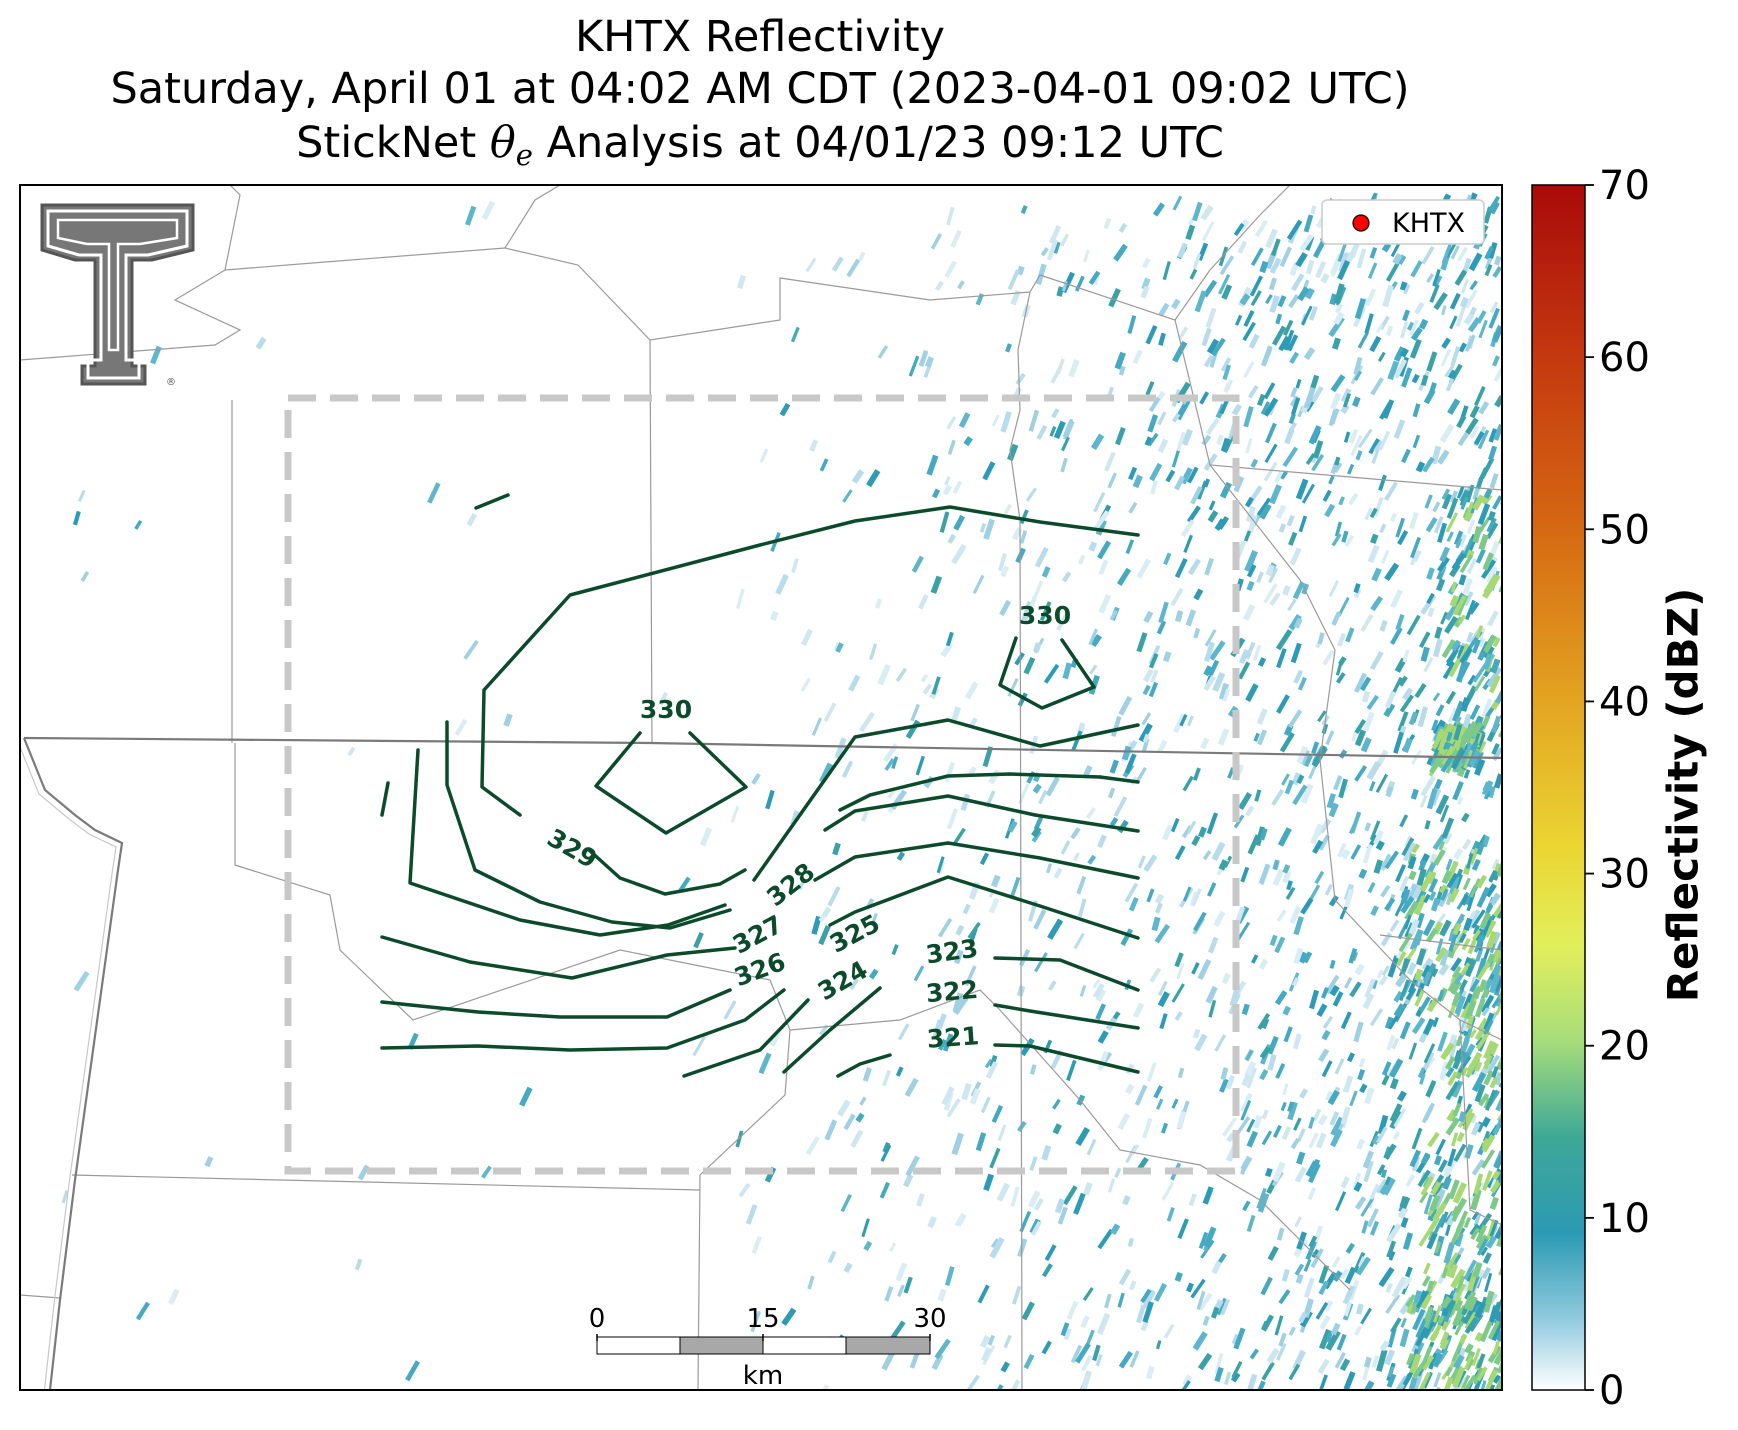 Image resolution: width=1738 pixels, height=1430 pixels. Describe the element at coordinates (952, 952) in the screenshot. I see `contour-label: 323` at that location.